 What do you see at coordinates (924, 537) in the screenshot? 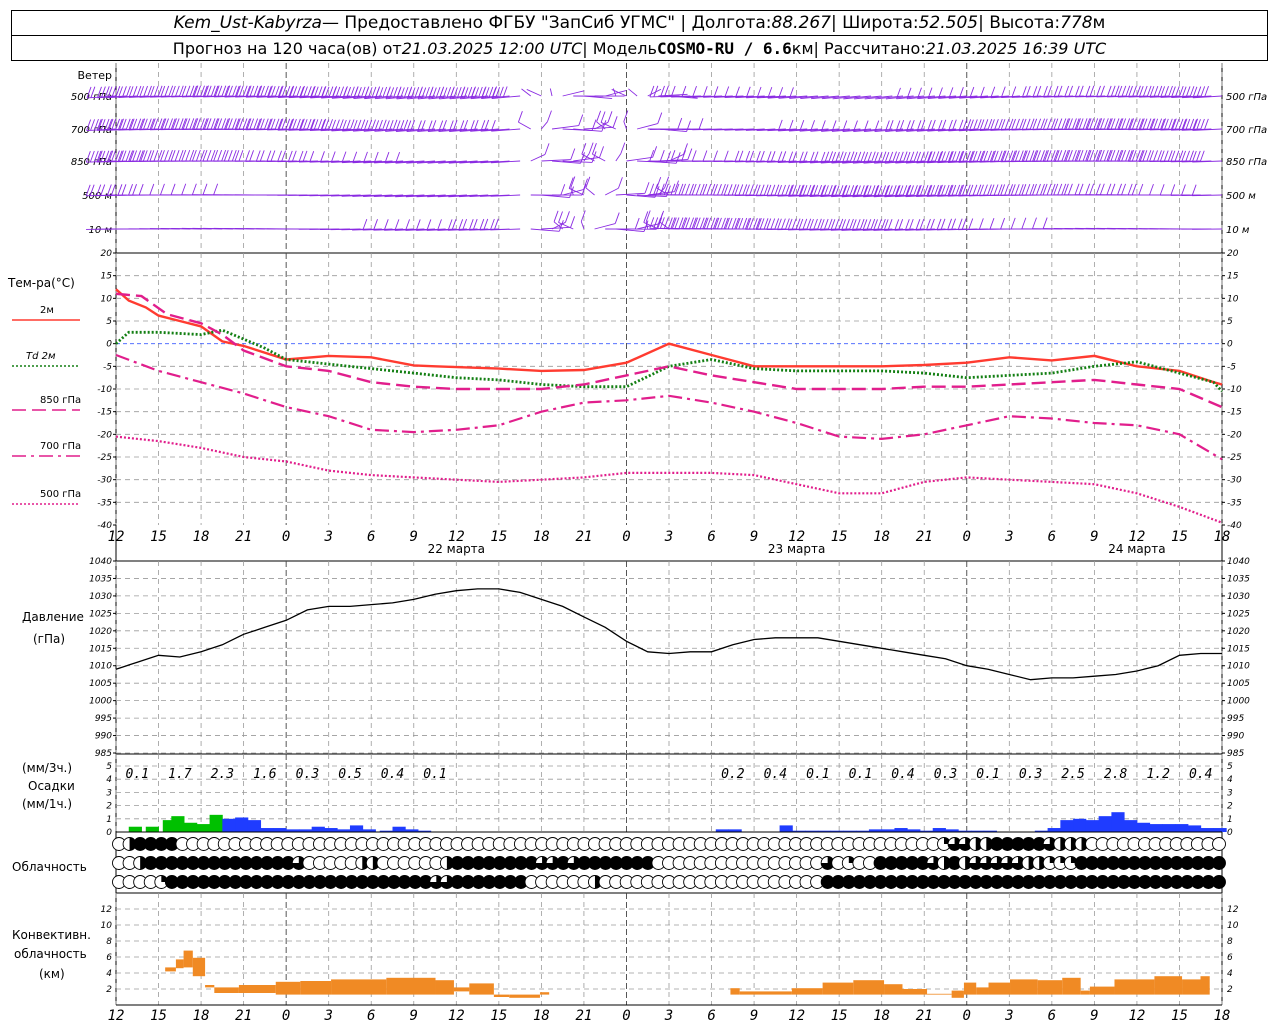
I see `time-tick-label: 21` at bounding box center [924, 537].